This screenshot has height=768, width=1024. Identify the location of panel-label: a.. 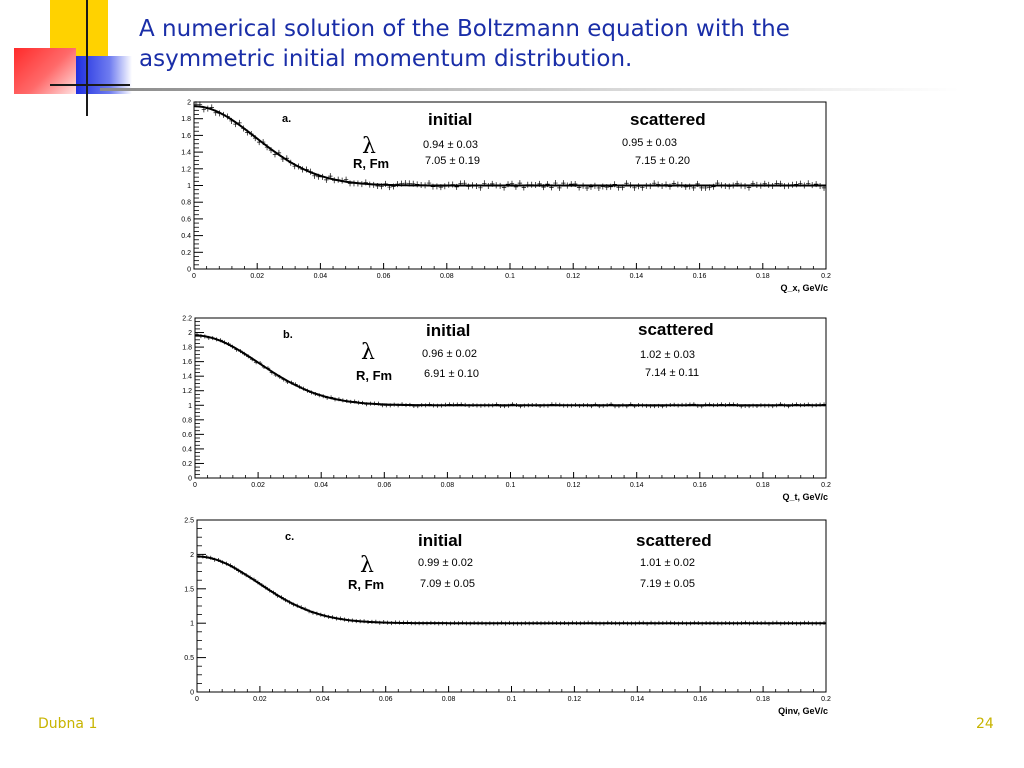
(286, 119).